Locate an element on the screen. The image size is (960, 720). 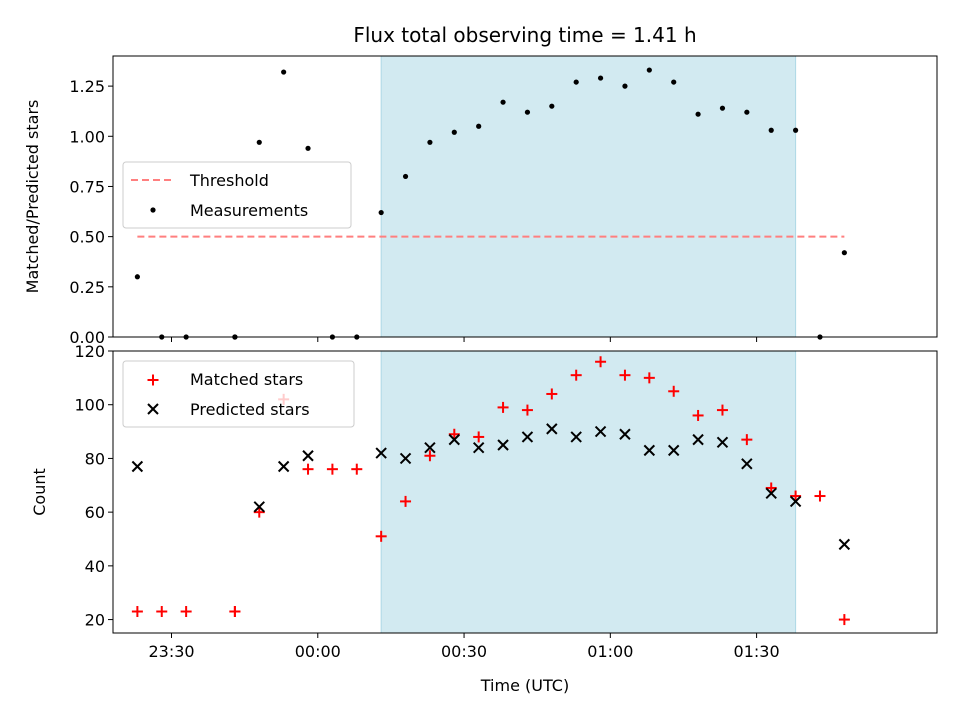
y-tick-label: 0.00 is located at coordinates (87, 337).